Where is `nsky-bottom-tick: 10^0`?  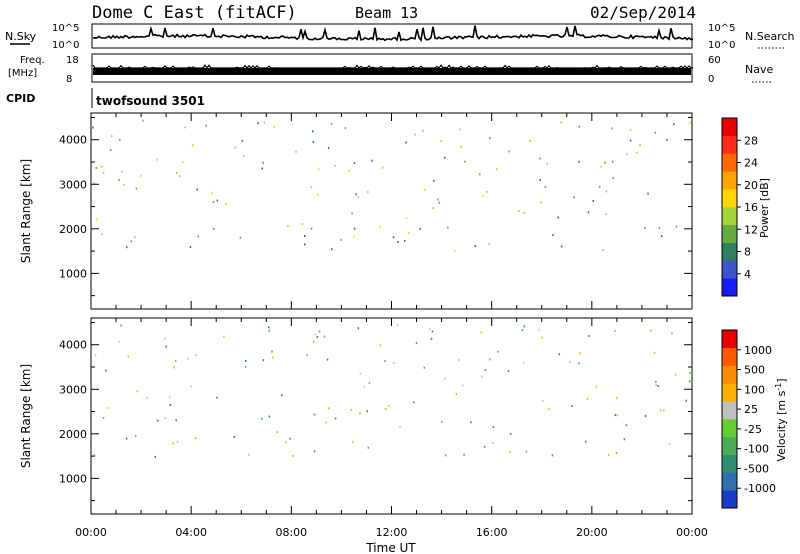 nsky-bottom-tick: 10^0 is located at coordinates (65, 45).